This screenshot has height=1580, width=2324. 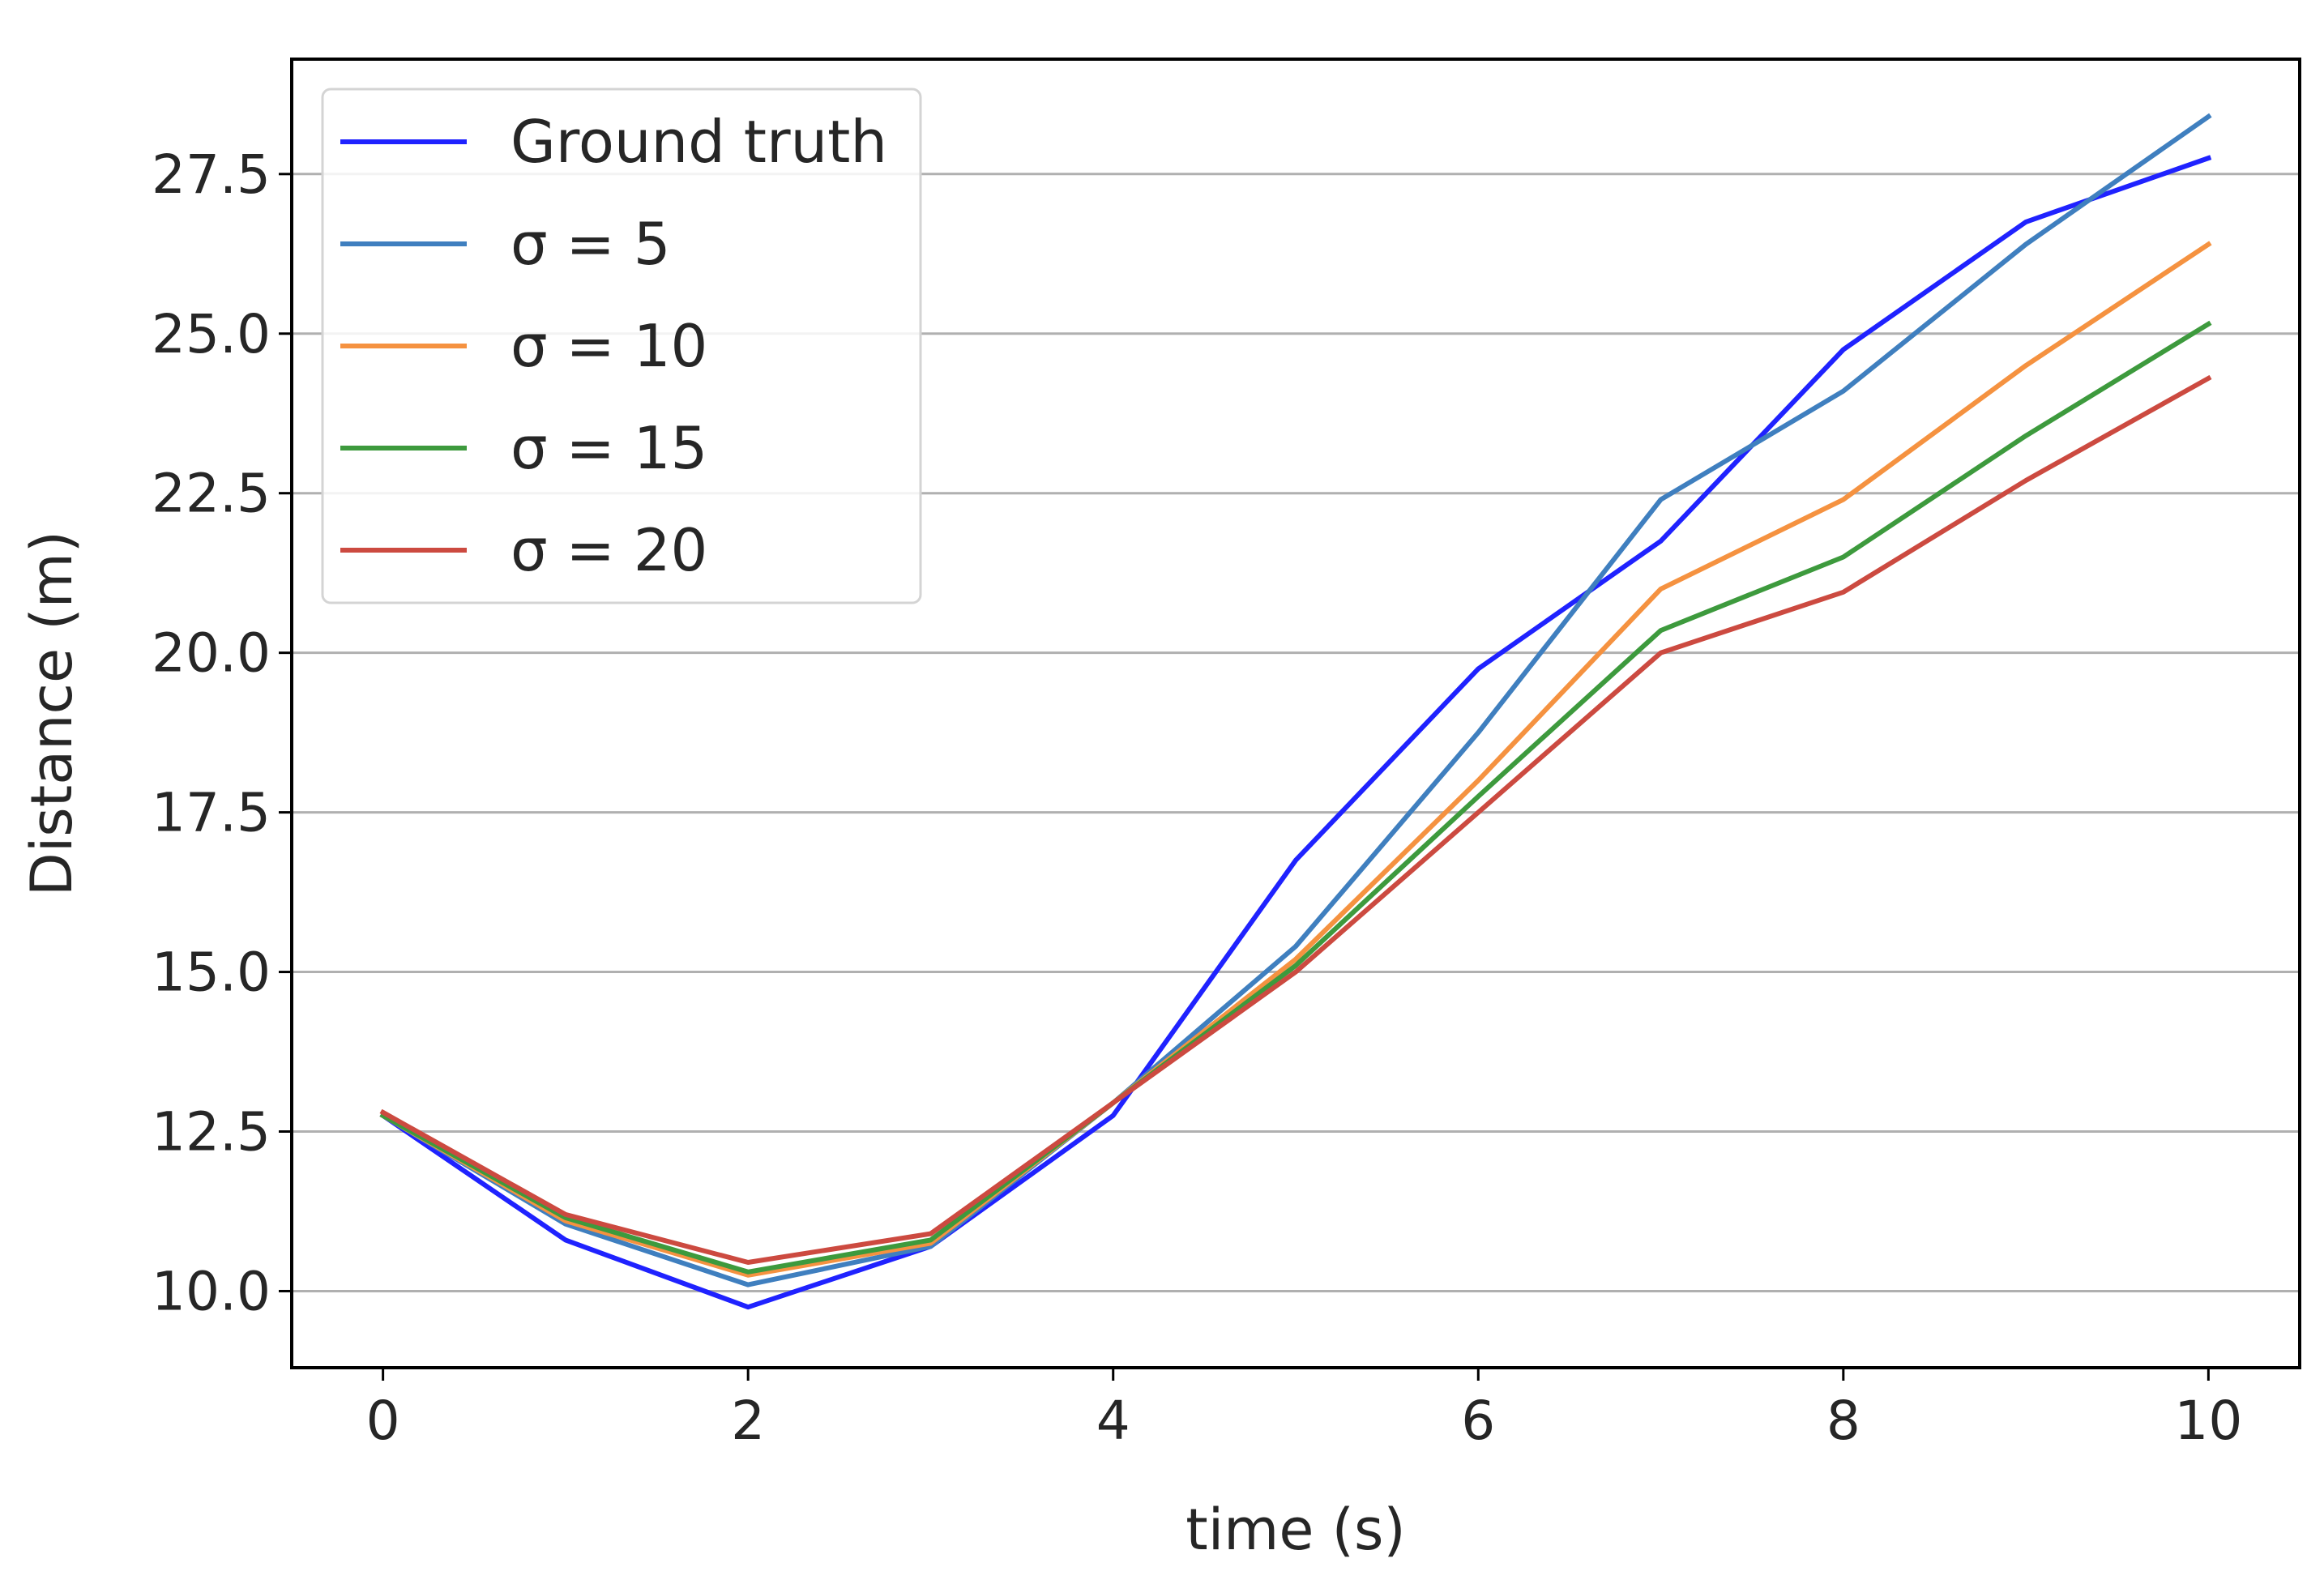 I want to click on x-tick-label: 4, so click(x=1113, y=1421).